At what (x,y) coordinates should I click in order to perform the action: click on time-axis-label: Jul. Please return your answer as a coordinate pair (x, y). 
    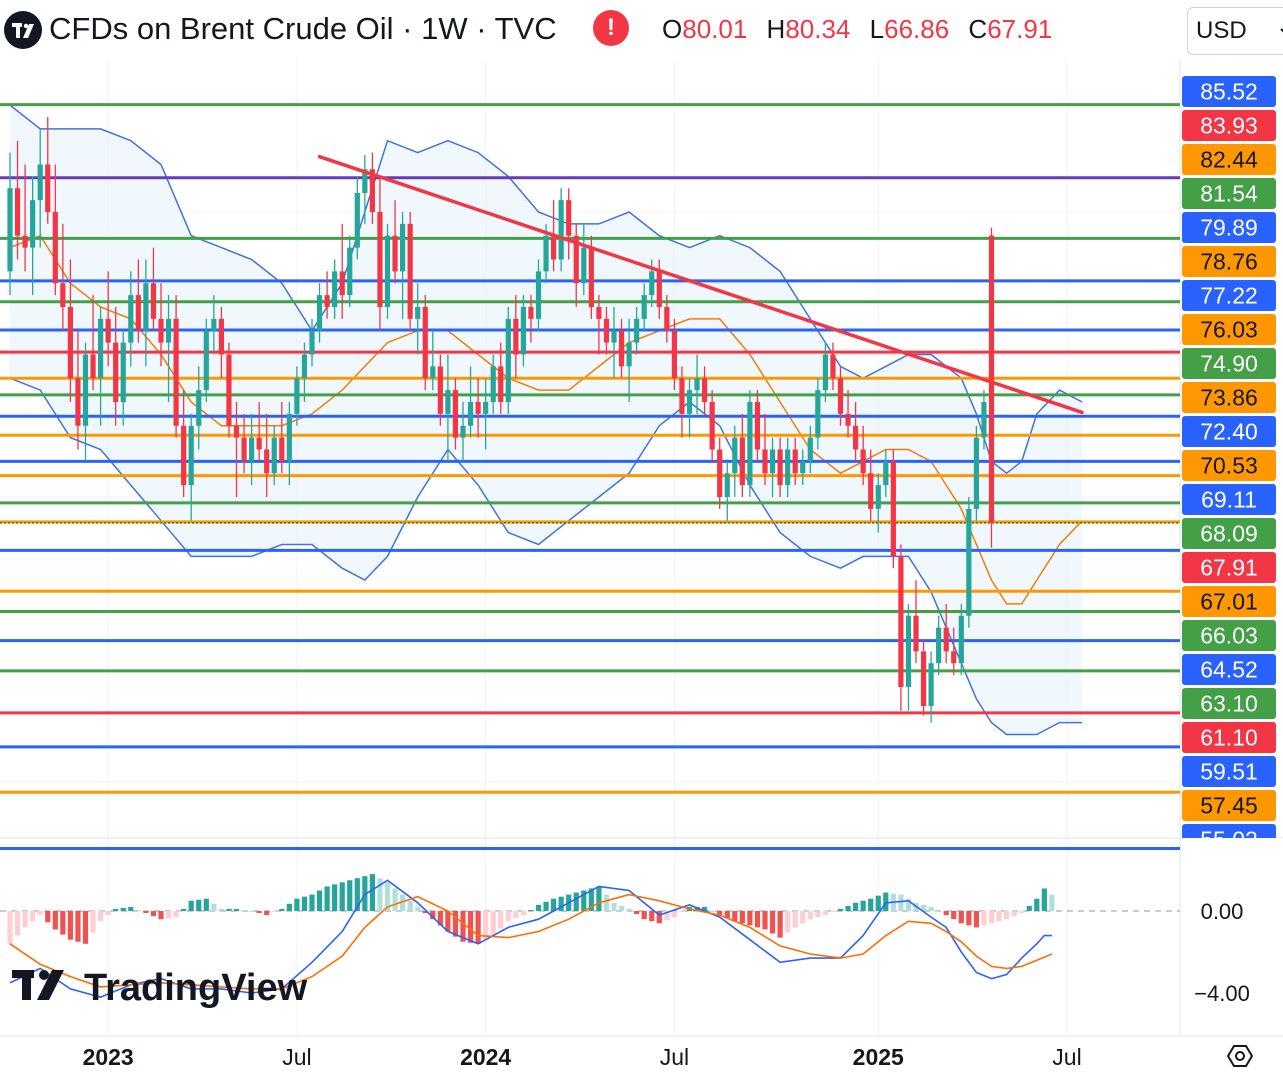
    Looking at the image, I should click on (1066, 1057).